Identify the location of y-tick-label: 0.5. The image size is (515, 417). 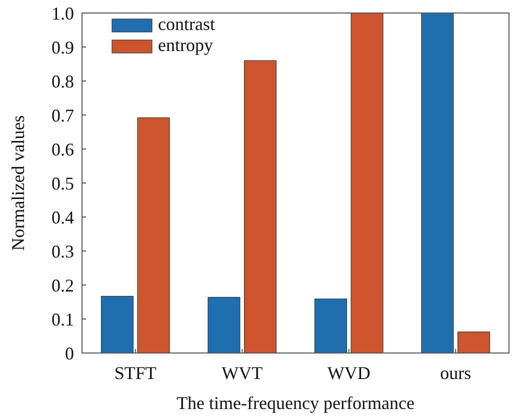
(63, 183).